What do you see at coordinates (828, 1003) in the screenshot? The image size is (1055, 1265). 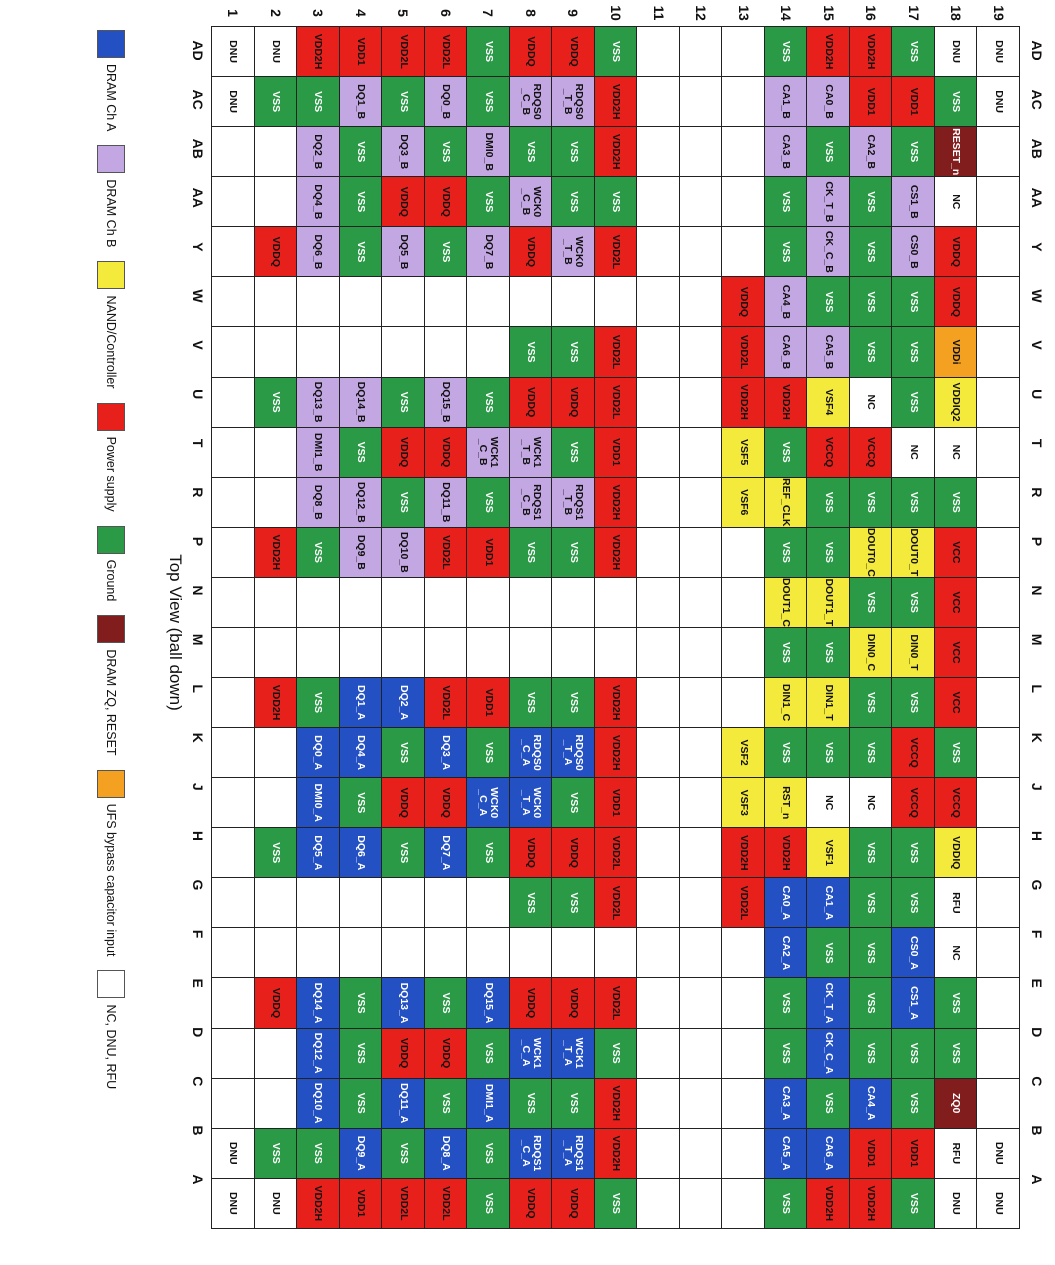 I see `ball-cell: CK_T_A` at bounding box center [828, 1003].